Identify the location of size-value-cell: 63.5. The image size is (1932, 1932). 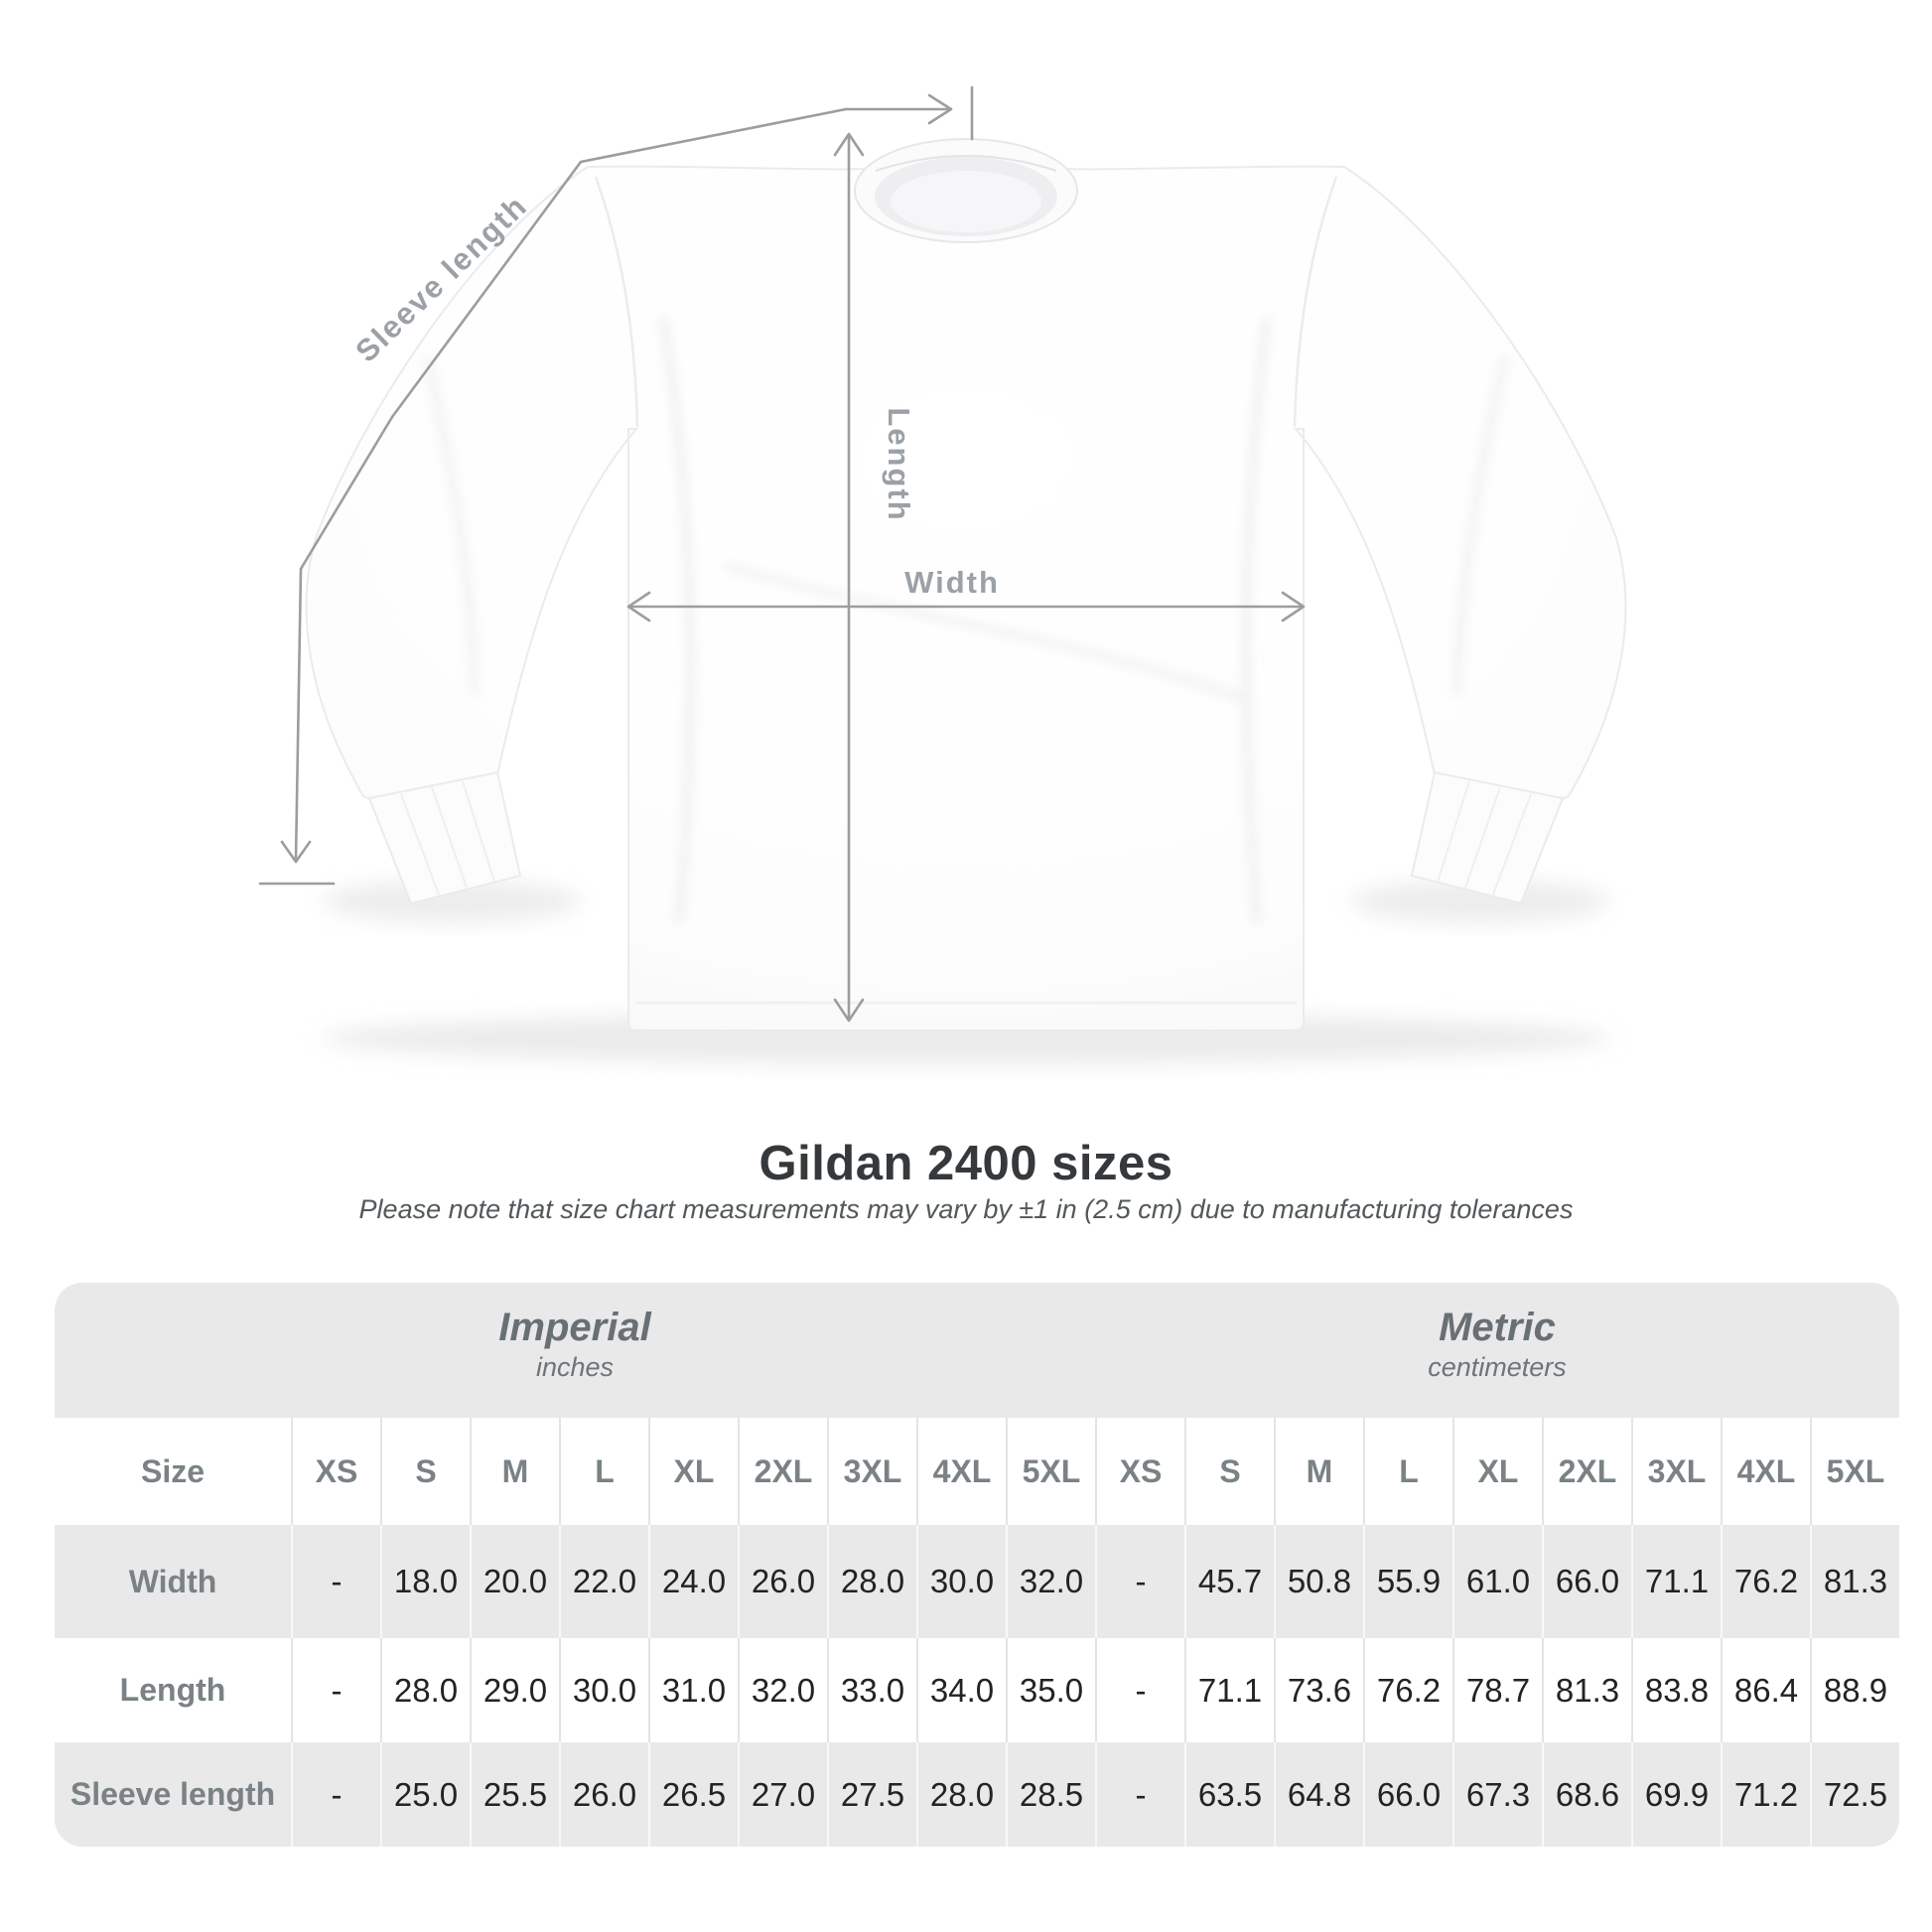
(1229, 1794).